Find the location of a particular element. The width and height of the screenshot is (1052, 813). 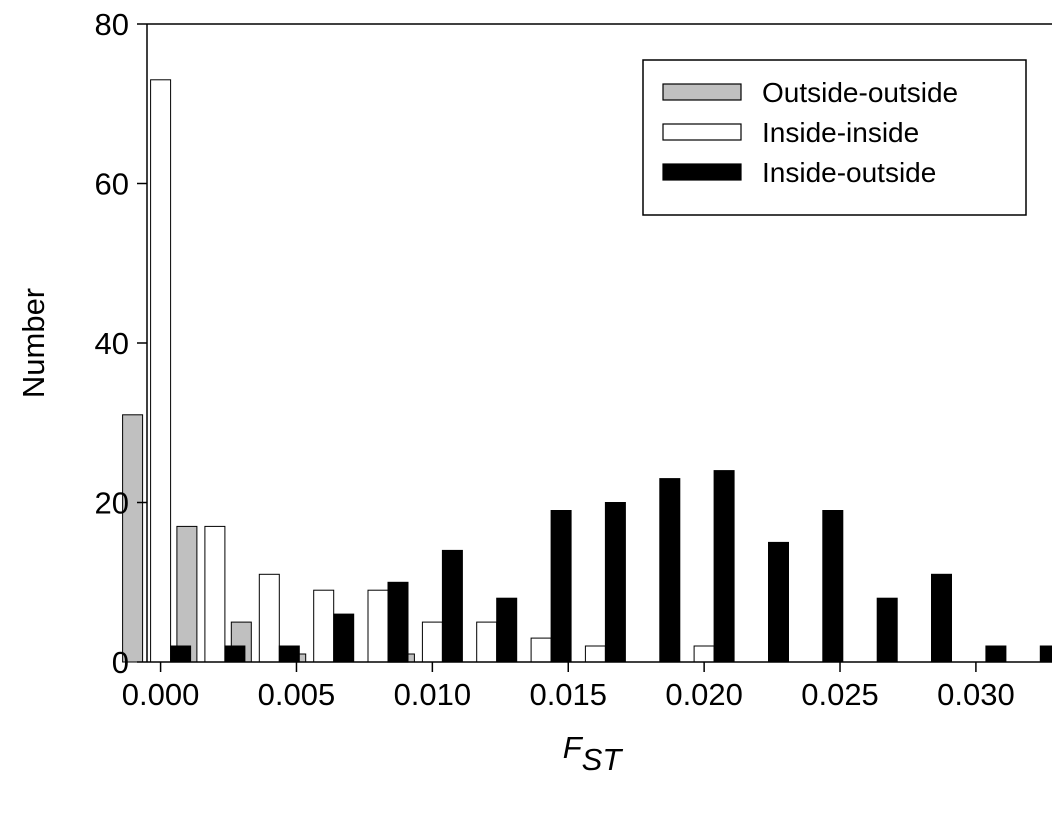

x-tick-label-1: 0.005 is located at coordinates (297, 694).